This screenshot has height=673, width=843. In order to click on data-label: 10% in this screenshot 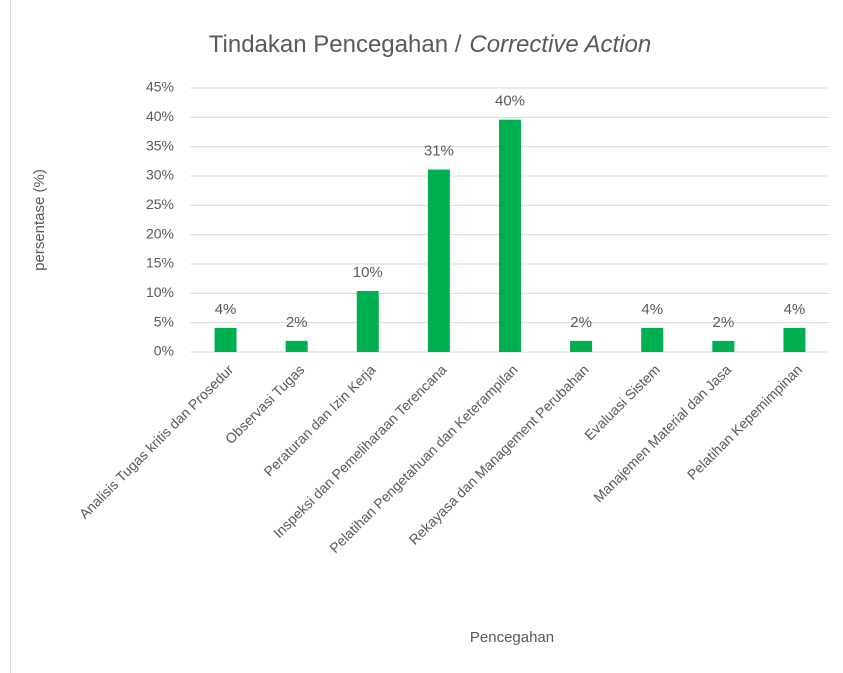, I will do `click(368, 272)`.